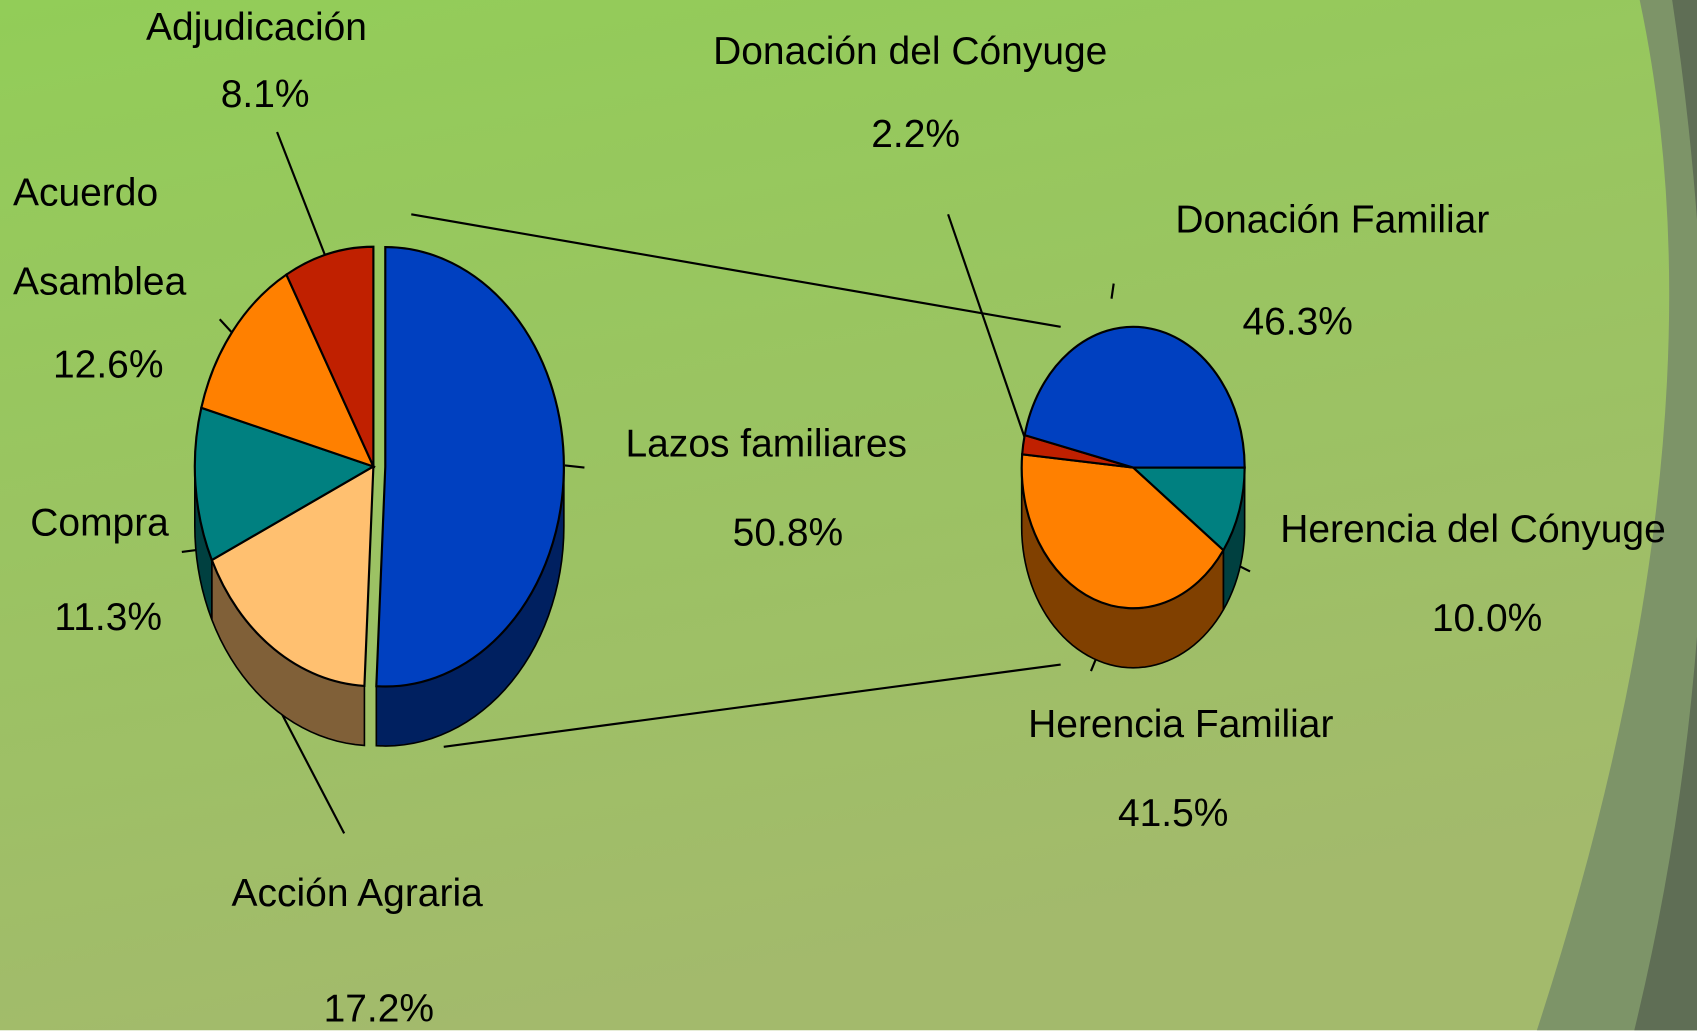 The height and width of the screenshot is (1031, 1697). What do you see at coordinates (788, 532) in the screenshot?
I see `value-label: 50.8%` at bounding box center [788, 532].